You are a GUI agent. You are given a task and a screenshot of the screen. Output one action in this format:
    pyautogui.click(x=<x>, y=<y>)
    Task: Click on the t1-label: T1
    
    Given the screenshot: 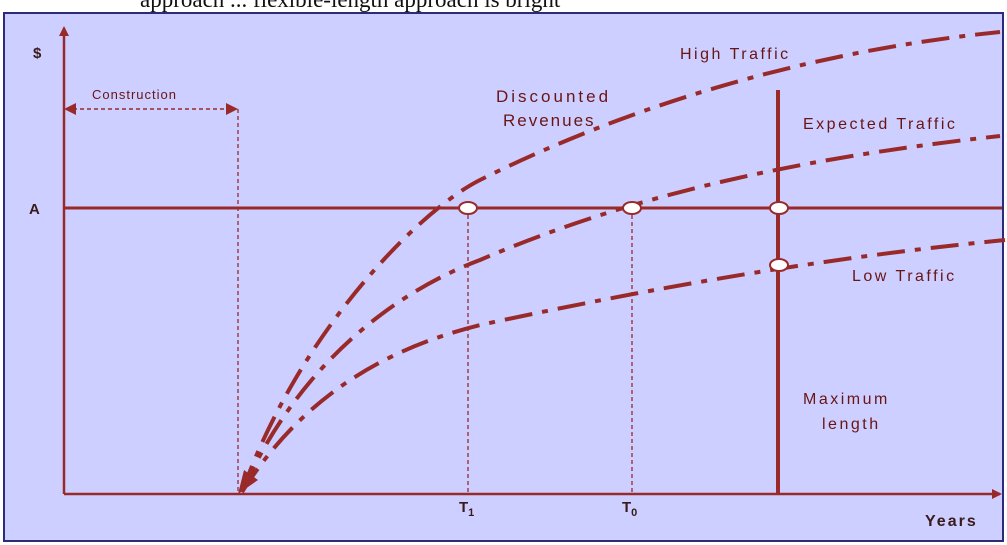 What is the action you would take?
    pyautogui.click(x=466, y=509)
    